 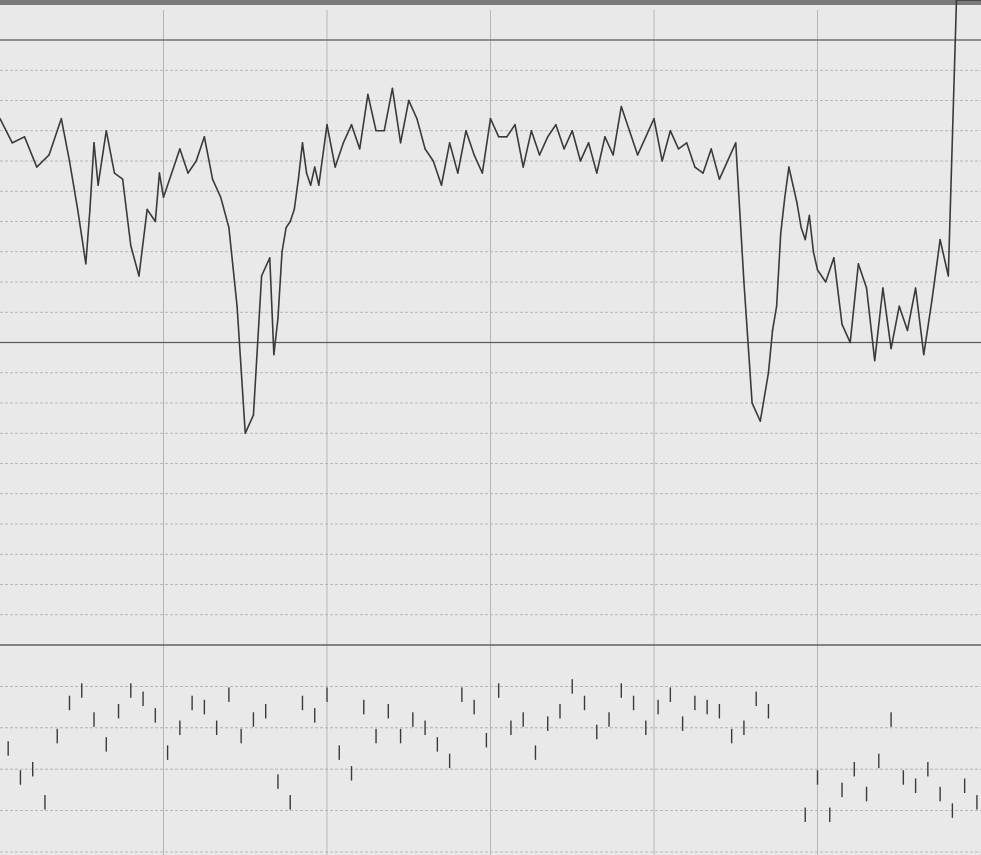 I want to click on top-edge-band, so click(x=490, y=2).